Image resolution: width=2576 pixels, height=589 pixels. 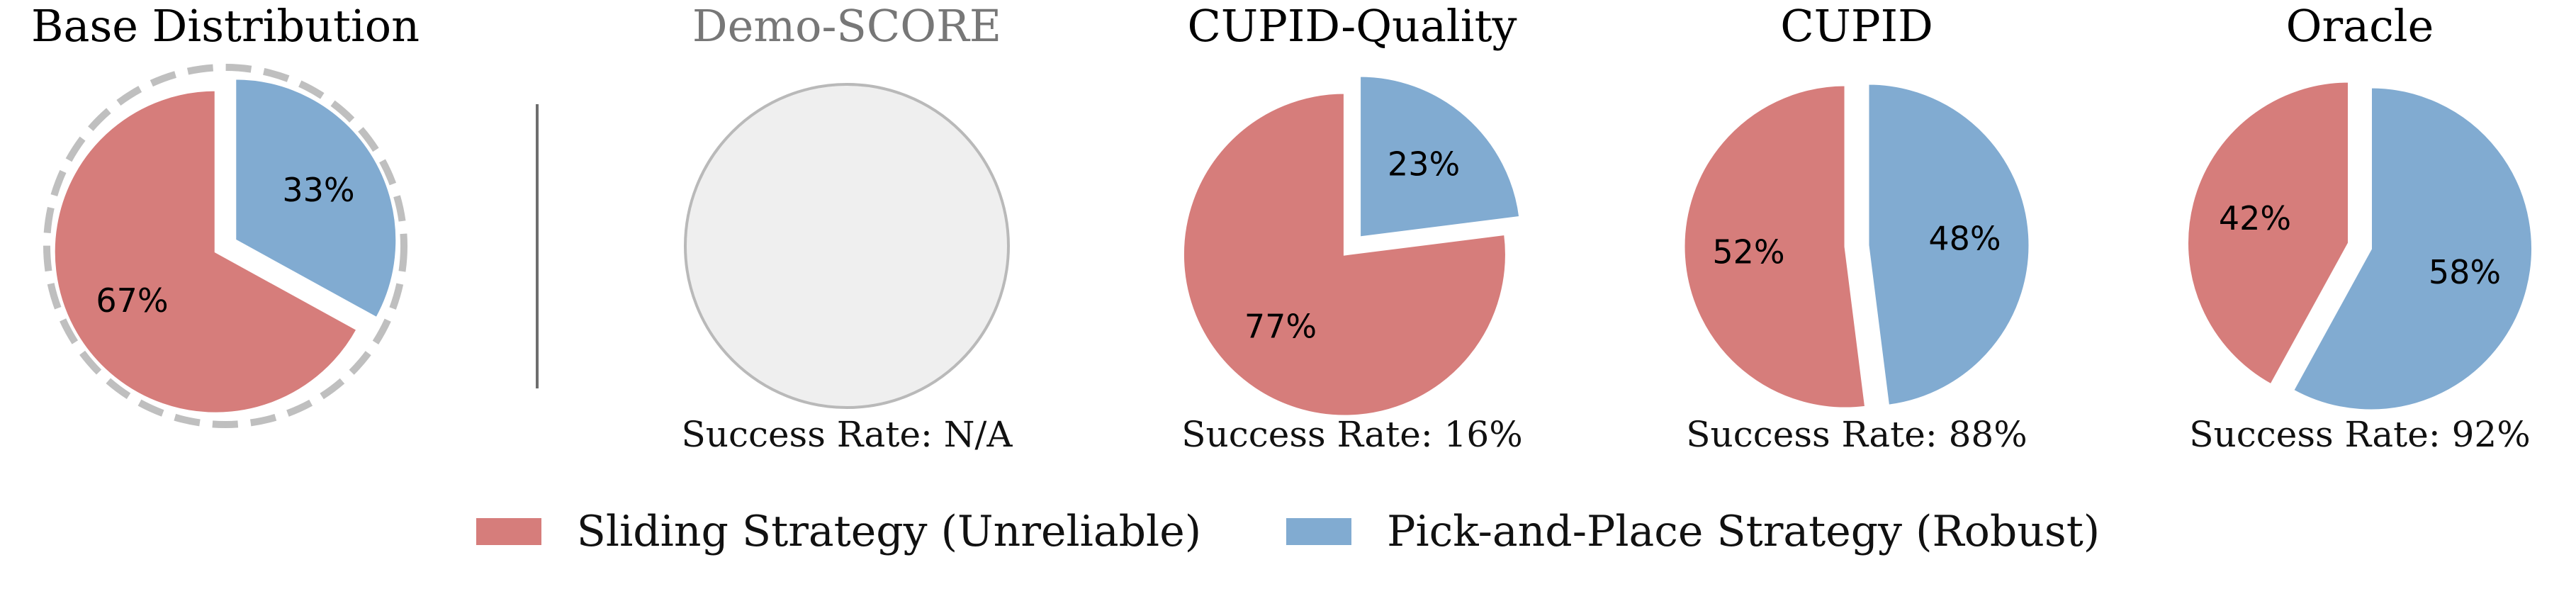 I want to click on success-rate-label: Success Rate: N/A, so click(x=848, y=435).